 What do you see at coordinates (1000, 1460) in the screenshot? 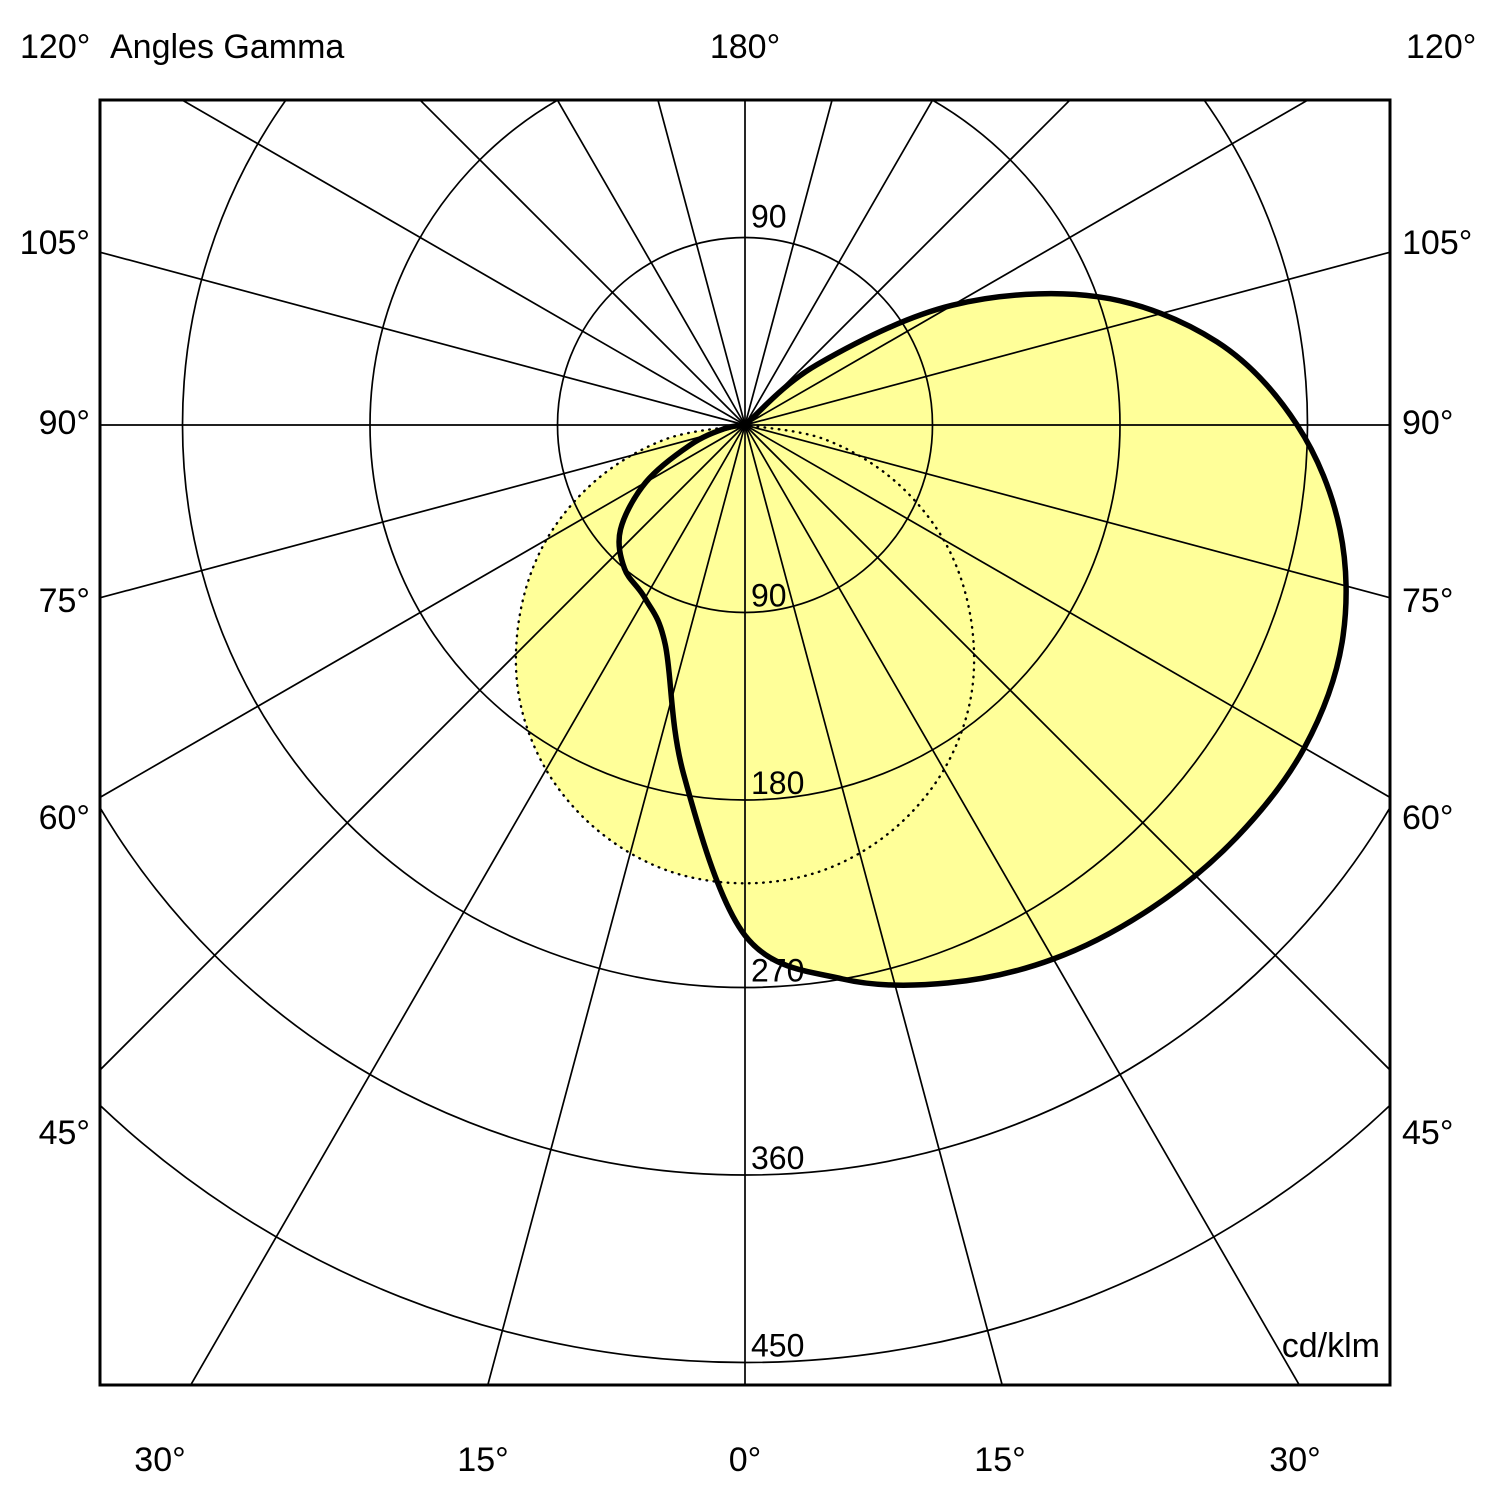
I see `gamma-label-bottom-3: 15°` at bounding box center [1000, 1460].